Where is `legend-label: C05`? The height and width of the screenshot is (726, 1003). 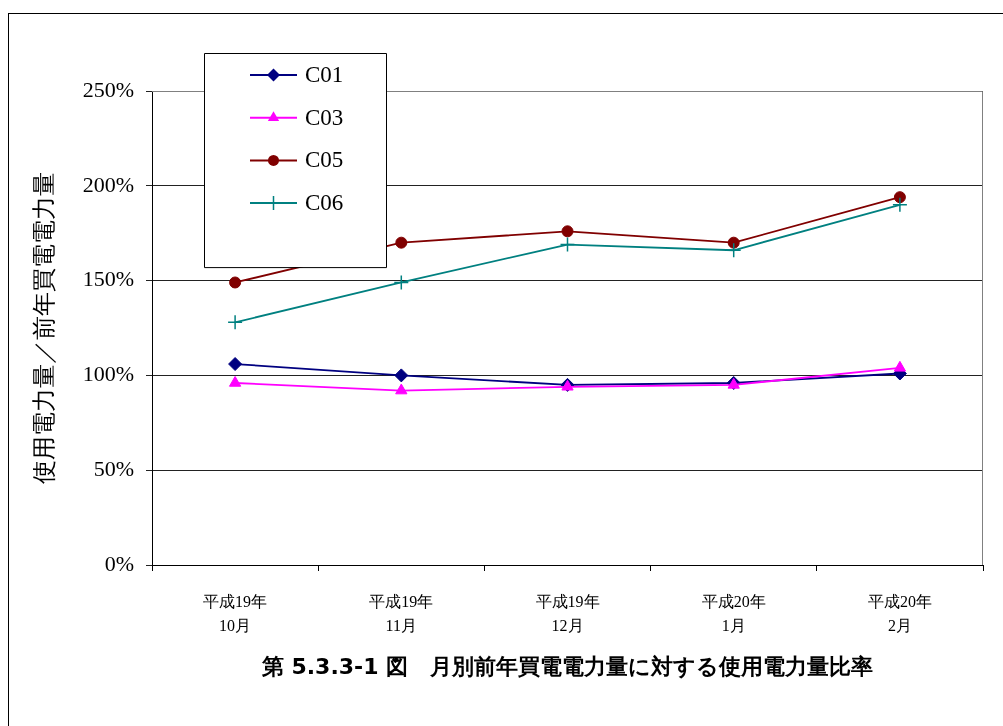
legend-label: C05 is located at coordinates (324, 160).